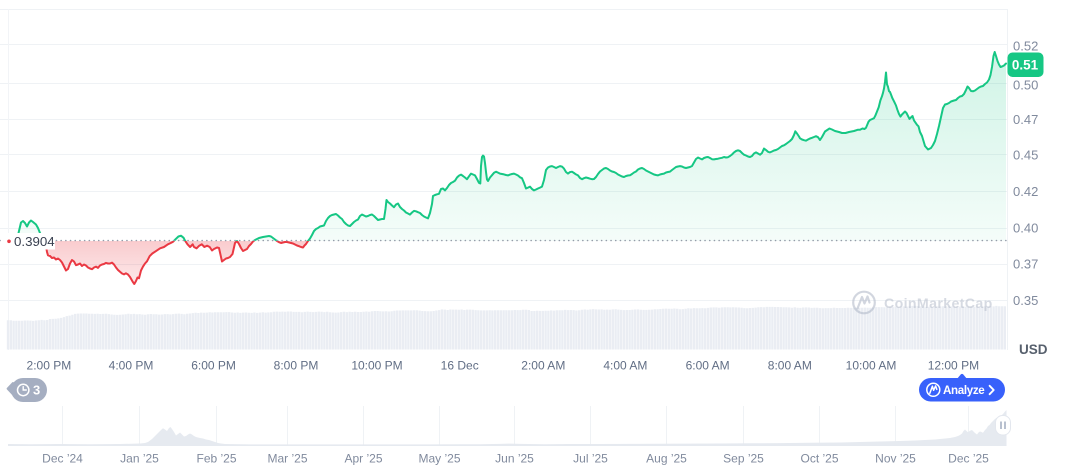 The height and width of the screenshot is (475, 1072). What do you see at coordinates (895, 459) in the screenshot?
I see `svg-text: Nov ’25` at bounding box center [895, 459].